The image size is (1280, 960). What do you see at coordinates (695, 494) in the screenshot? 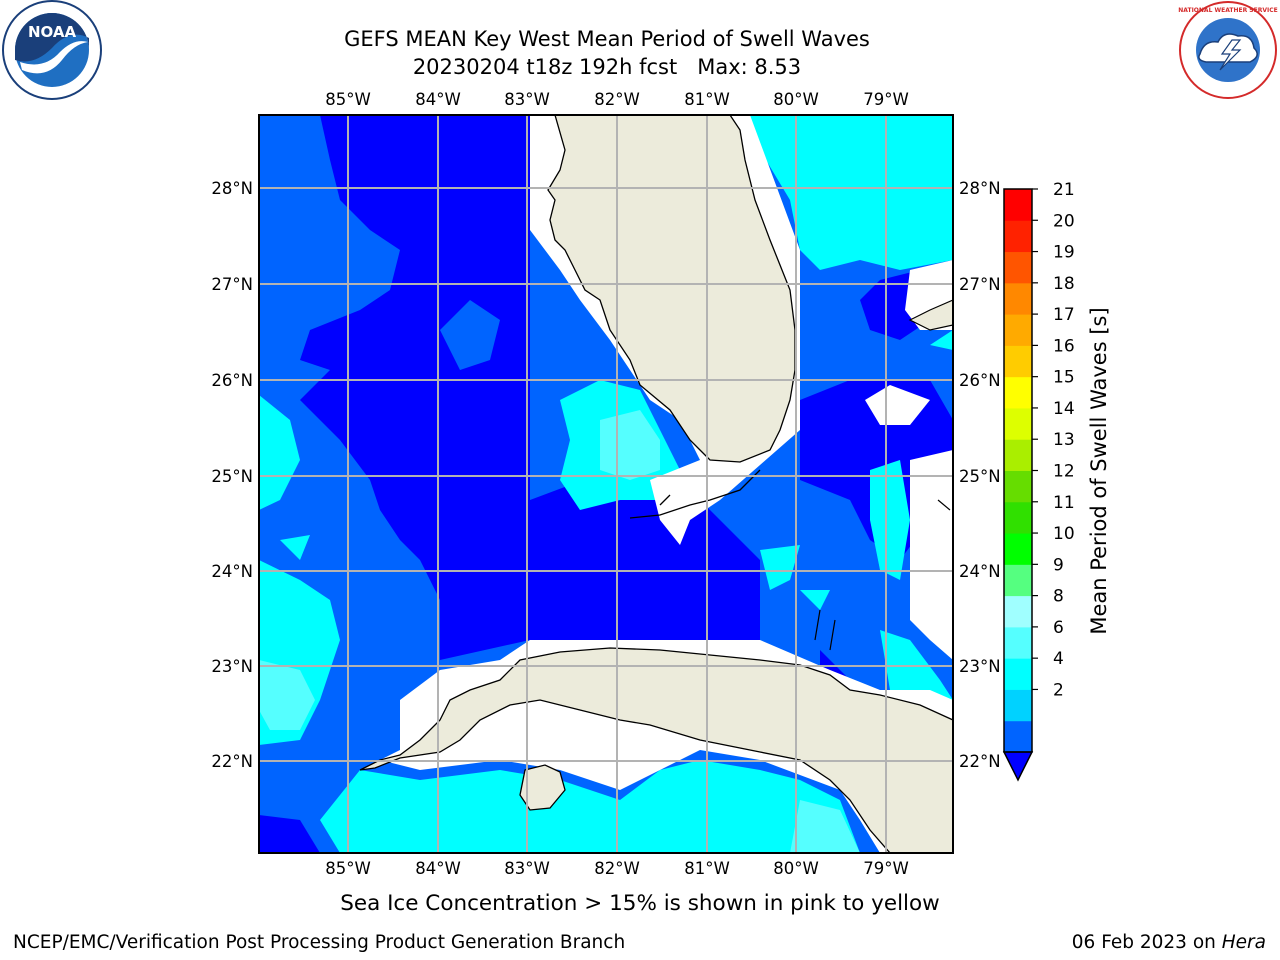
I see `florida-keys` at bounding box center [695, 494].